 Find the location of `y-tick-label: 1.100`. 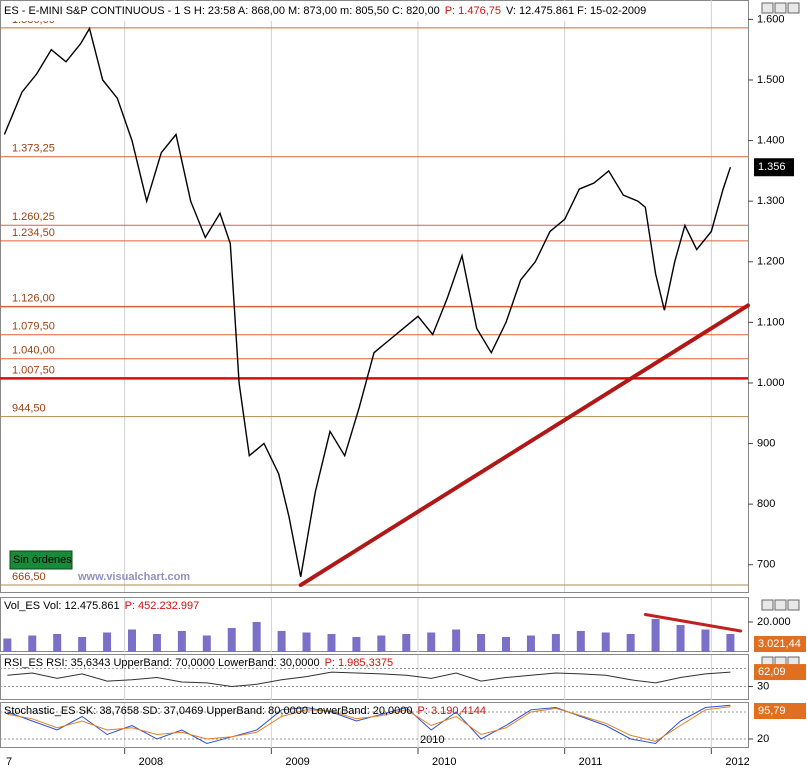

y-tick-label: 1.100 is located at coordinates (771, 322).